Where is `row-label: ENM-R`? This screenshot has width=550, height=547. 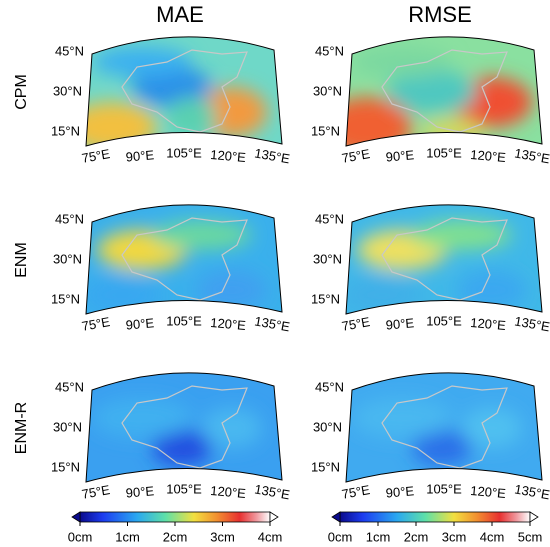
row-label: ENM-R is located at coordinates (21, 428).